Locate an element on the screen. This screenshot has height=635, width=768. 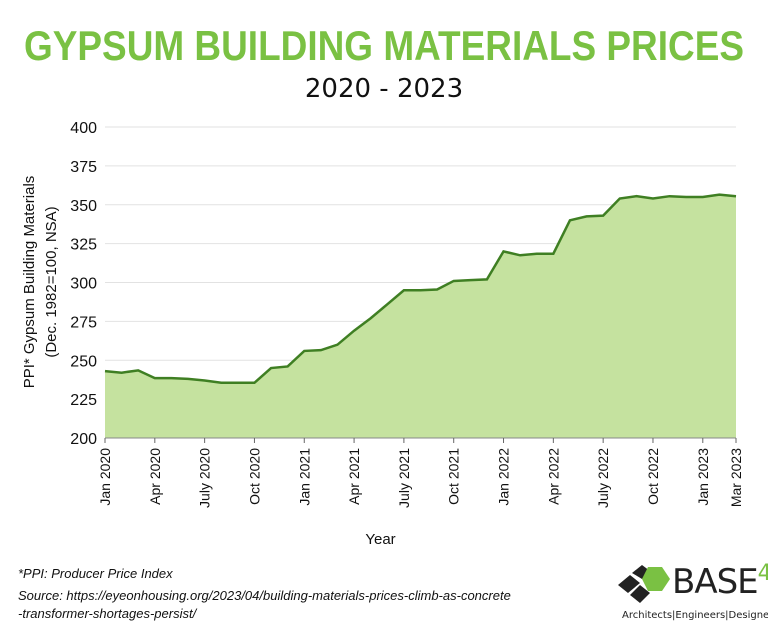
x-tick-label: Jan 2023 is located at coordinates (703, 477).